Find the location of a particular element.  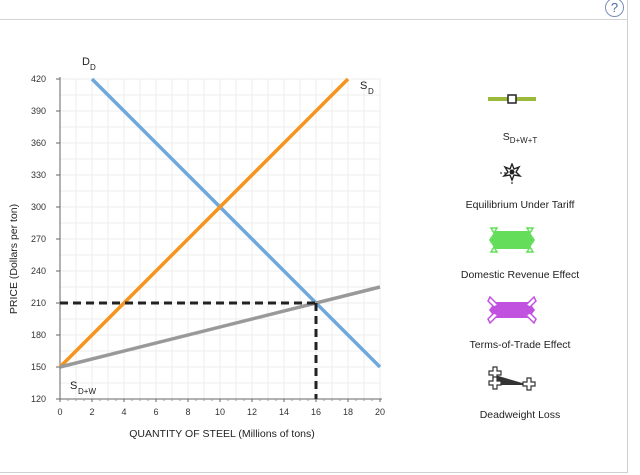

x-tick-label: 18 is located at coordinates (348, 412).